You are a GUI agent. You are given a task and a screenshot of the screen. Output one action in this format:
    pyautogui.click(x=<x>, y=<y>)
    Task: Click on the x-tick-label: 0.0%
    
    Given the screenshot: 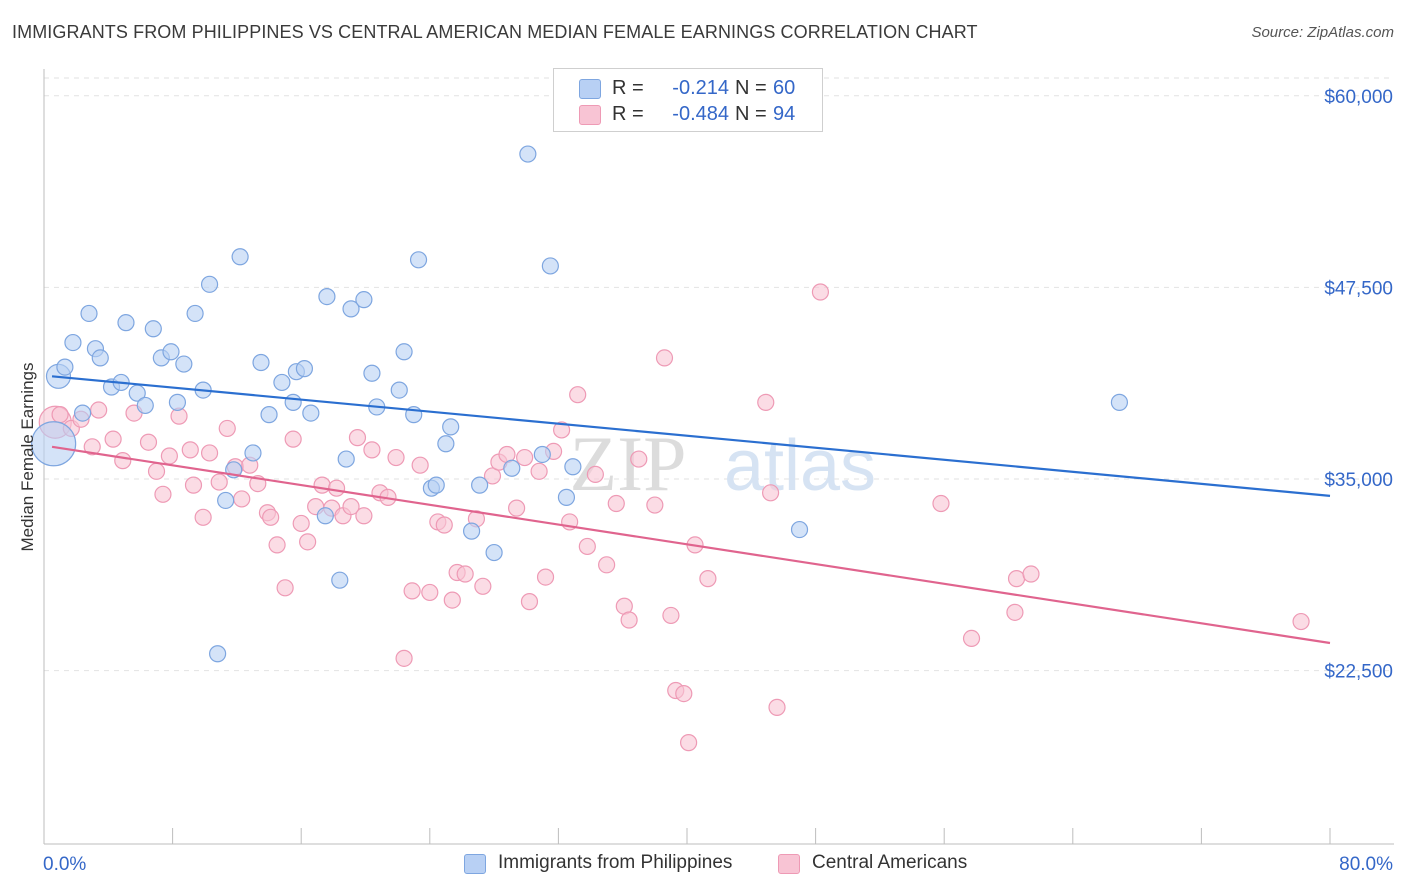 What is the action you would take?
    pyautogui.click(x=64, y=864)
    